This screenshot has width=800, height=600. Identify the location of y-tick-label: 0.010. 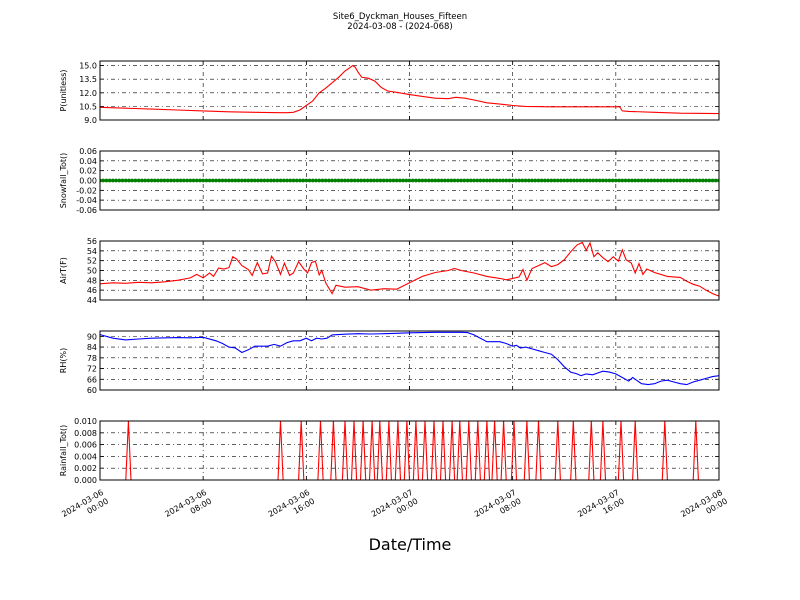
(85, 421).